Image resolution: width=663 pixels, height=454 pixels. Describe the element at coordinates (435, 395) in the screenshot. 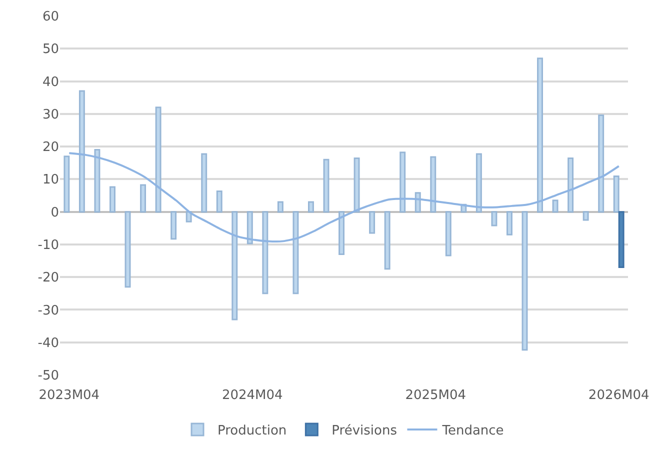

I see `x-tick-label: 2025M04` at that location.